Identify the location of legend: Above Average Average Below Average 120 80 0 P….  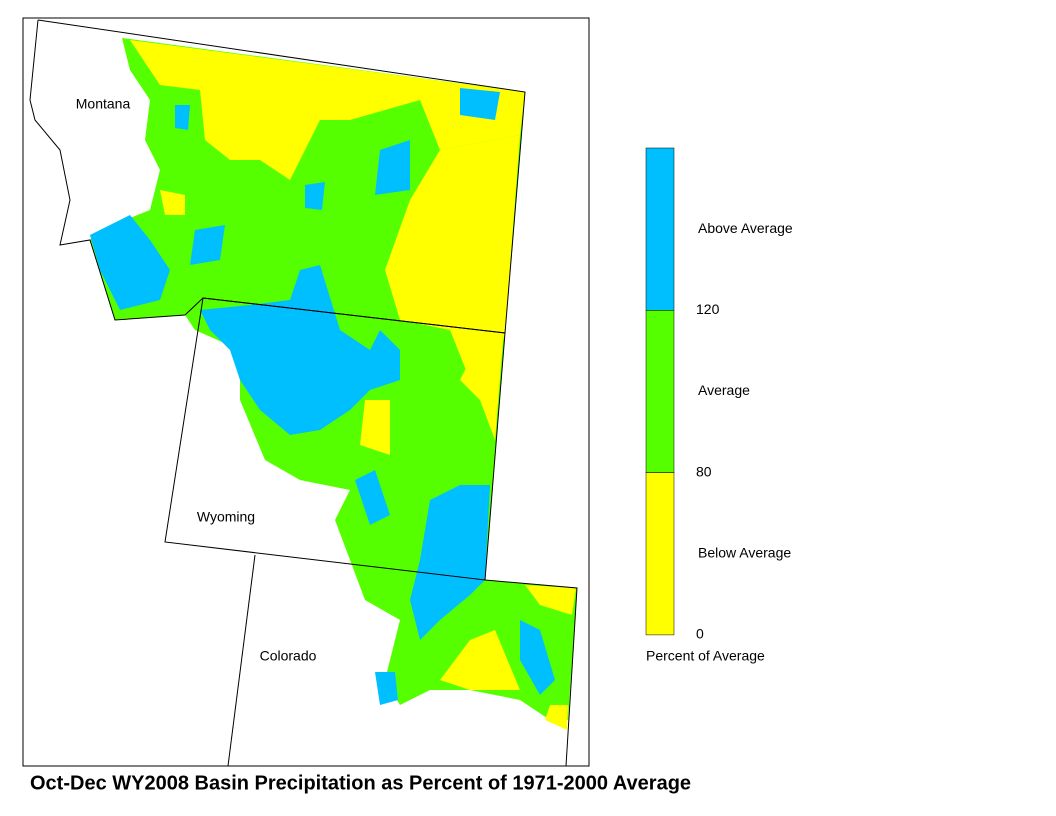
(719, 405).